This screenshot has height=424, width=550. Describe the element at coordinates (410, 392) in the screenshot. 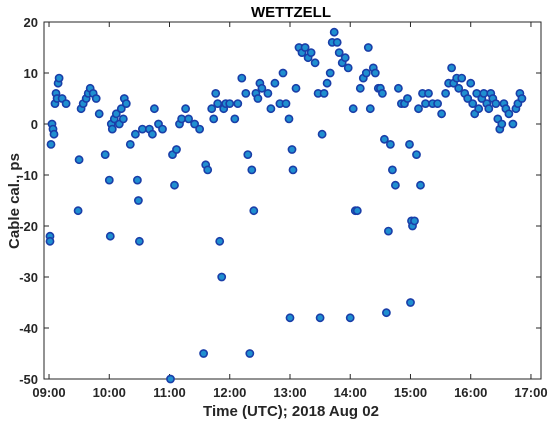

I see `x-tick-label: 15:00` at that location.